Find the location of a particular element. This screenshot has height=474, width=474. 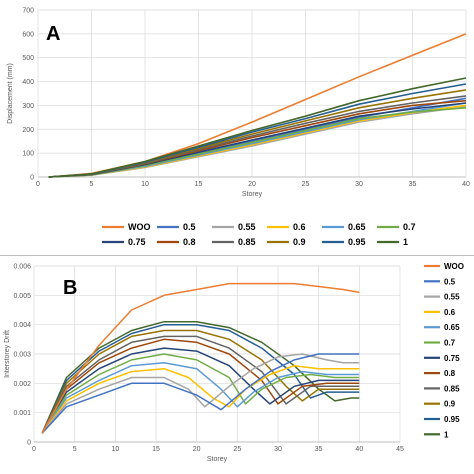

y-tick-label: 0.001 is located at coordinates (22, 413).